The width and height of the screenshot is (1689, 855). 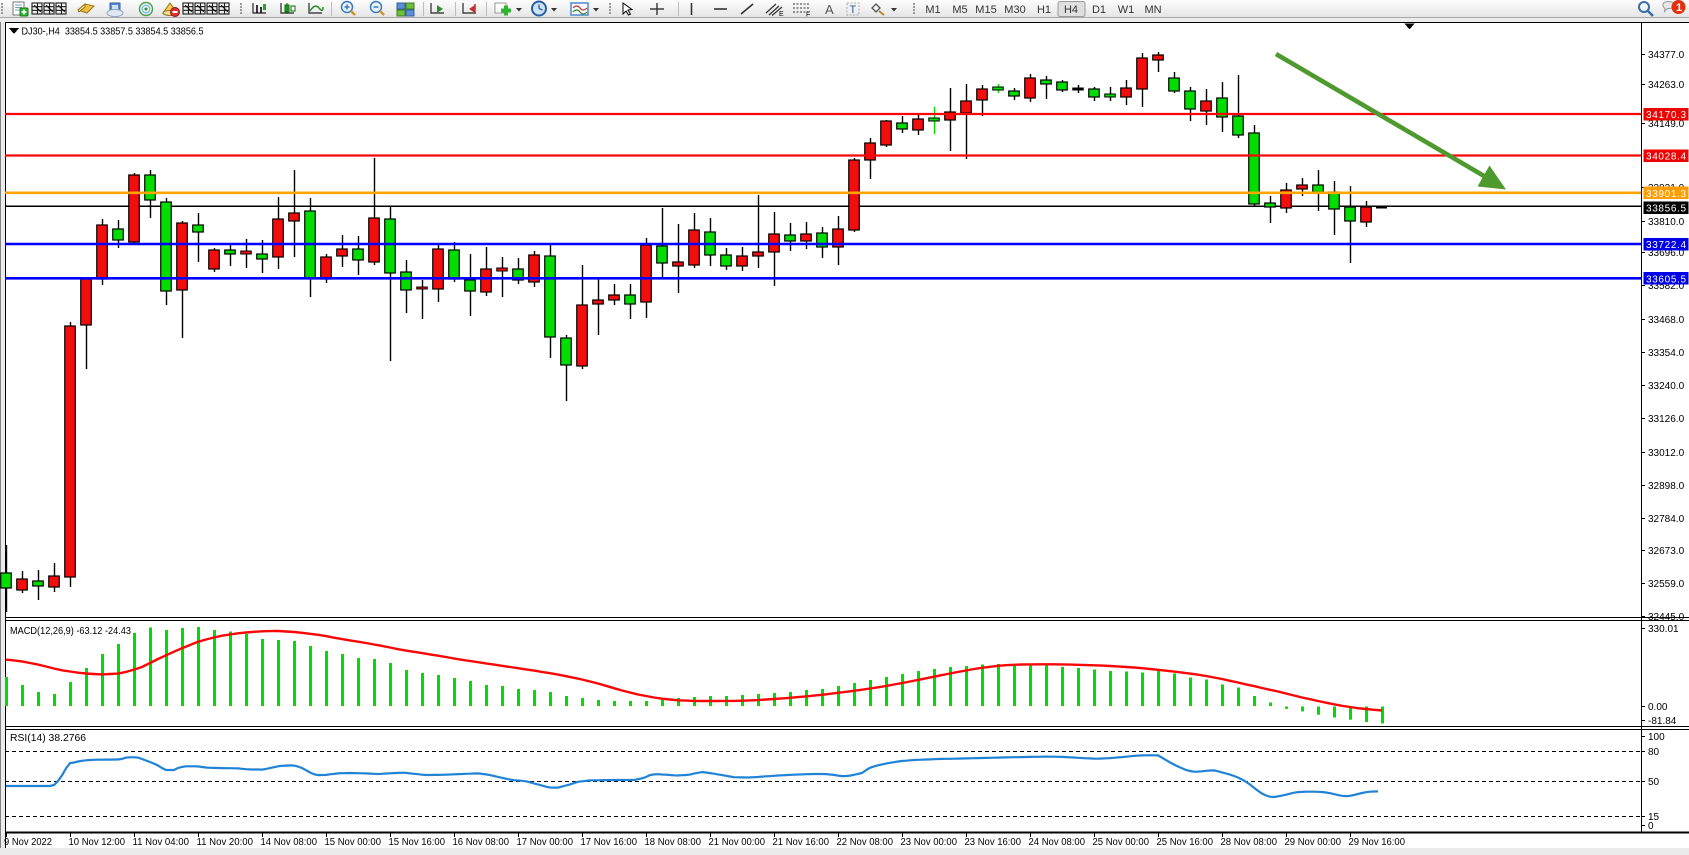 What do you see at coordinates (1654, 817) in the screenshot?
I see `svg-text: 15` at bounding box center [1654, 817].